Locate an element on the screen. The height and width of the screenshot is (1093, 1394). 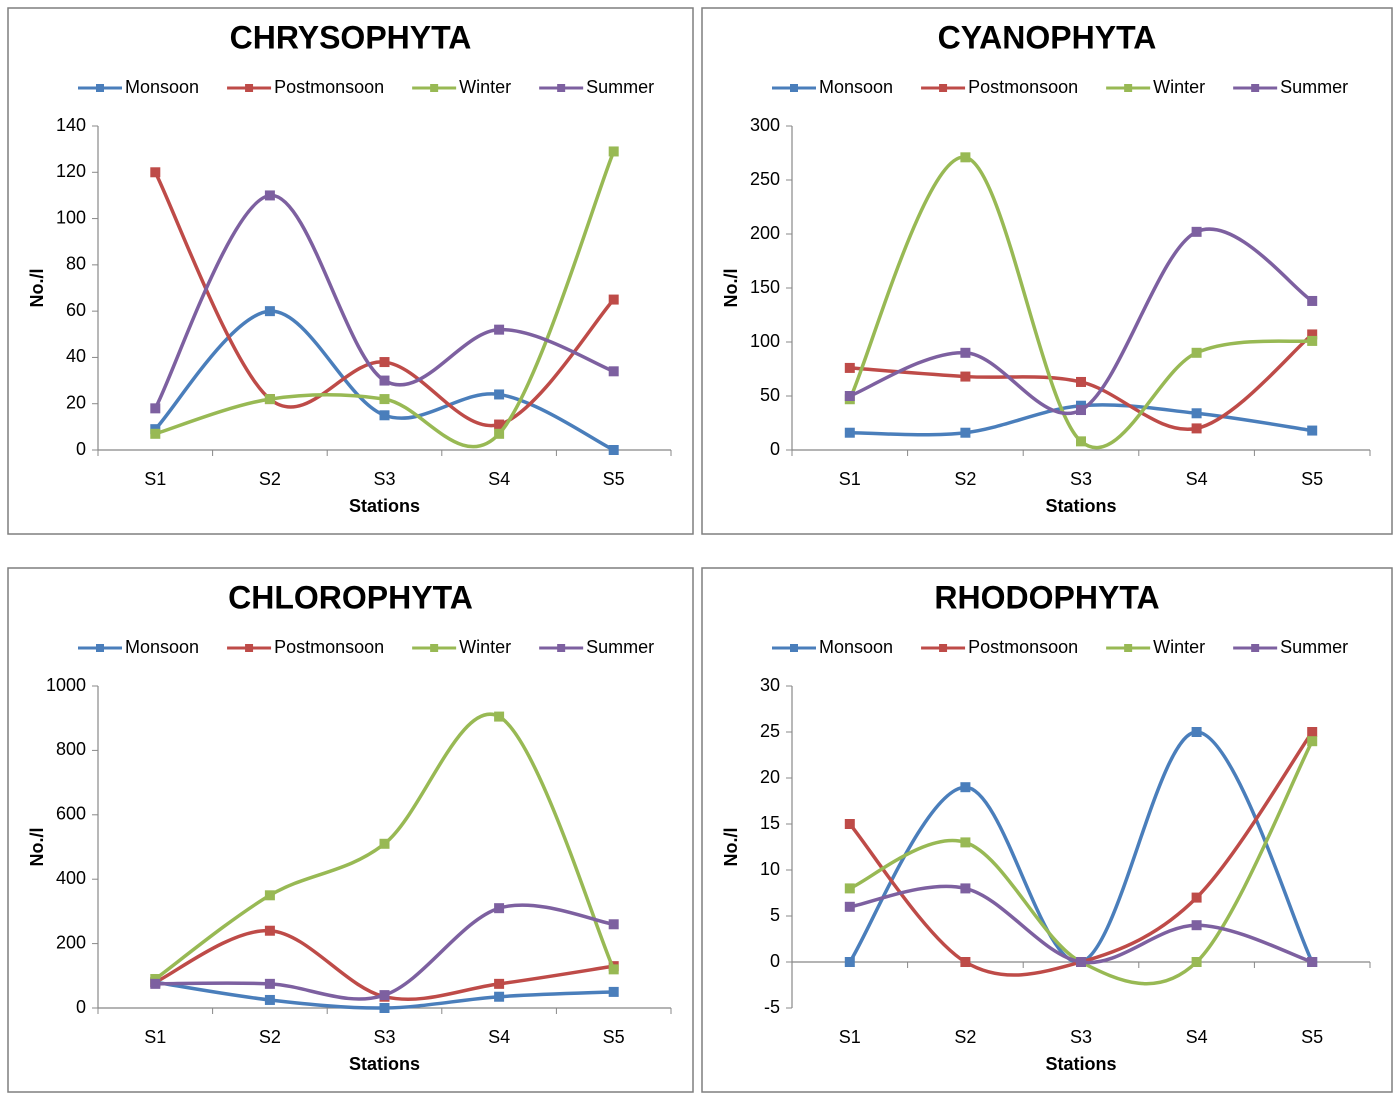
y-tick-label: 800 is located at coordinates (71, 749).